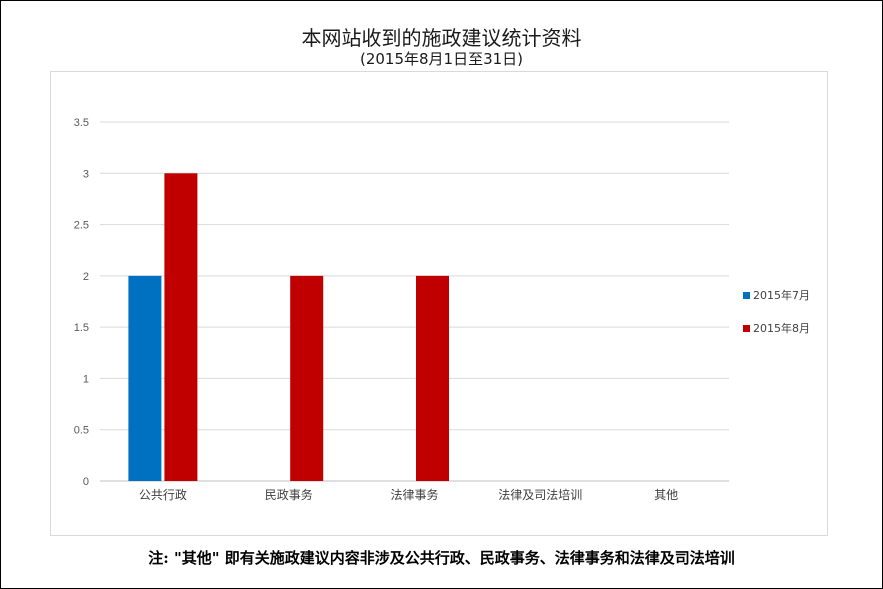  Describe the element at coordinates (441, 59) in the screenshot. I see `chart-subtitle: (2015年8月1日至31日)` at that location.